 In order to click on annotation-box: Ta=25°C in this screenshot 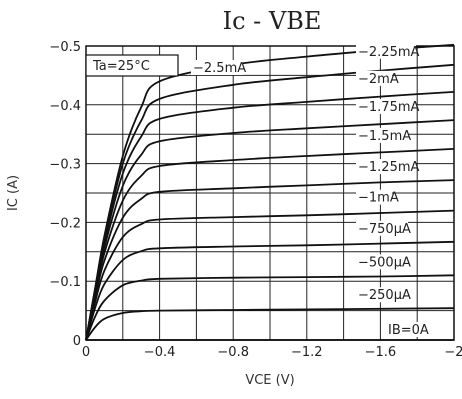, I will do `click(132, 65)`.